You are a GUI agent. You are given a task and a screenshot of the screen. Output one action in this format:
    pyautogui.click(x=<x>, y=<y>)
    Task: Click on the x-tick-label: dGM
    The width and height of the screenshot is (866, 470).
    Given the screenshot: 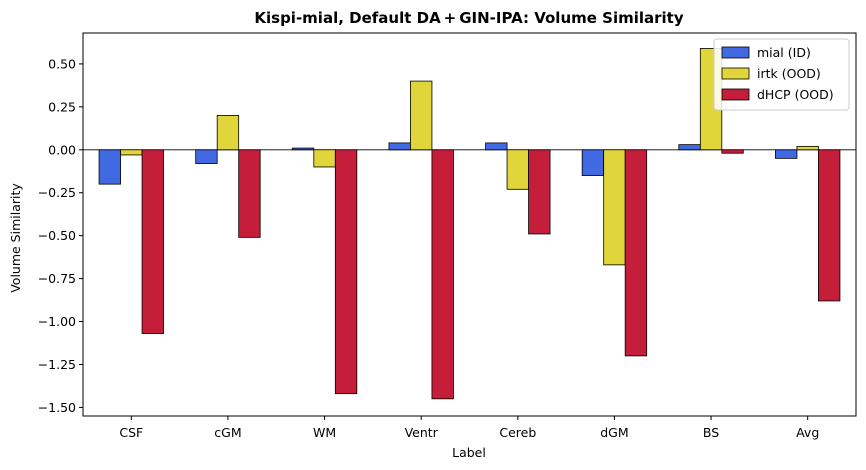 What is the action you would take?
    pyautogui.click(x=614, y=432)
    